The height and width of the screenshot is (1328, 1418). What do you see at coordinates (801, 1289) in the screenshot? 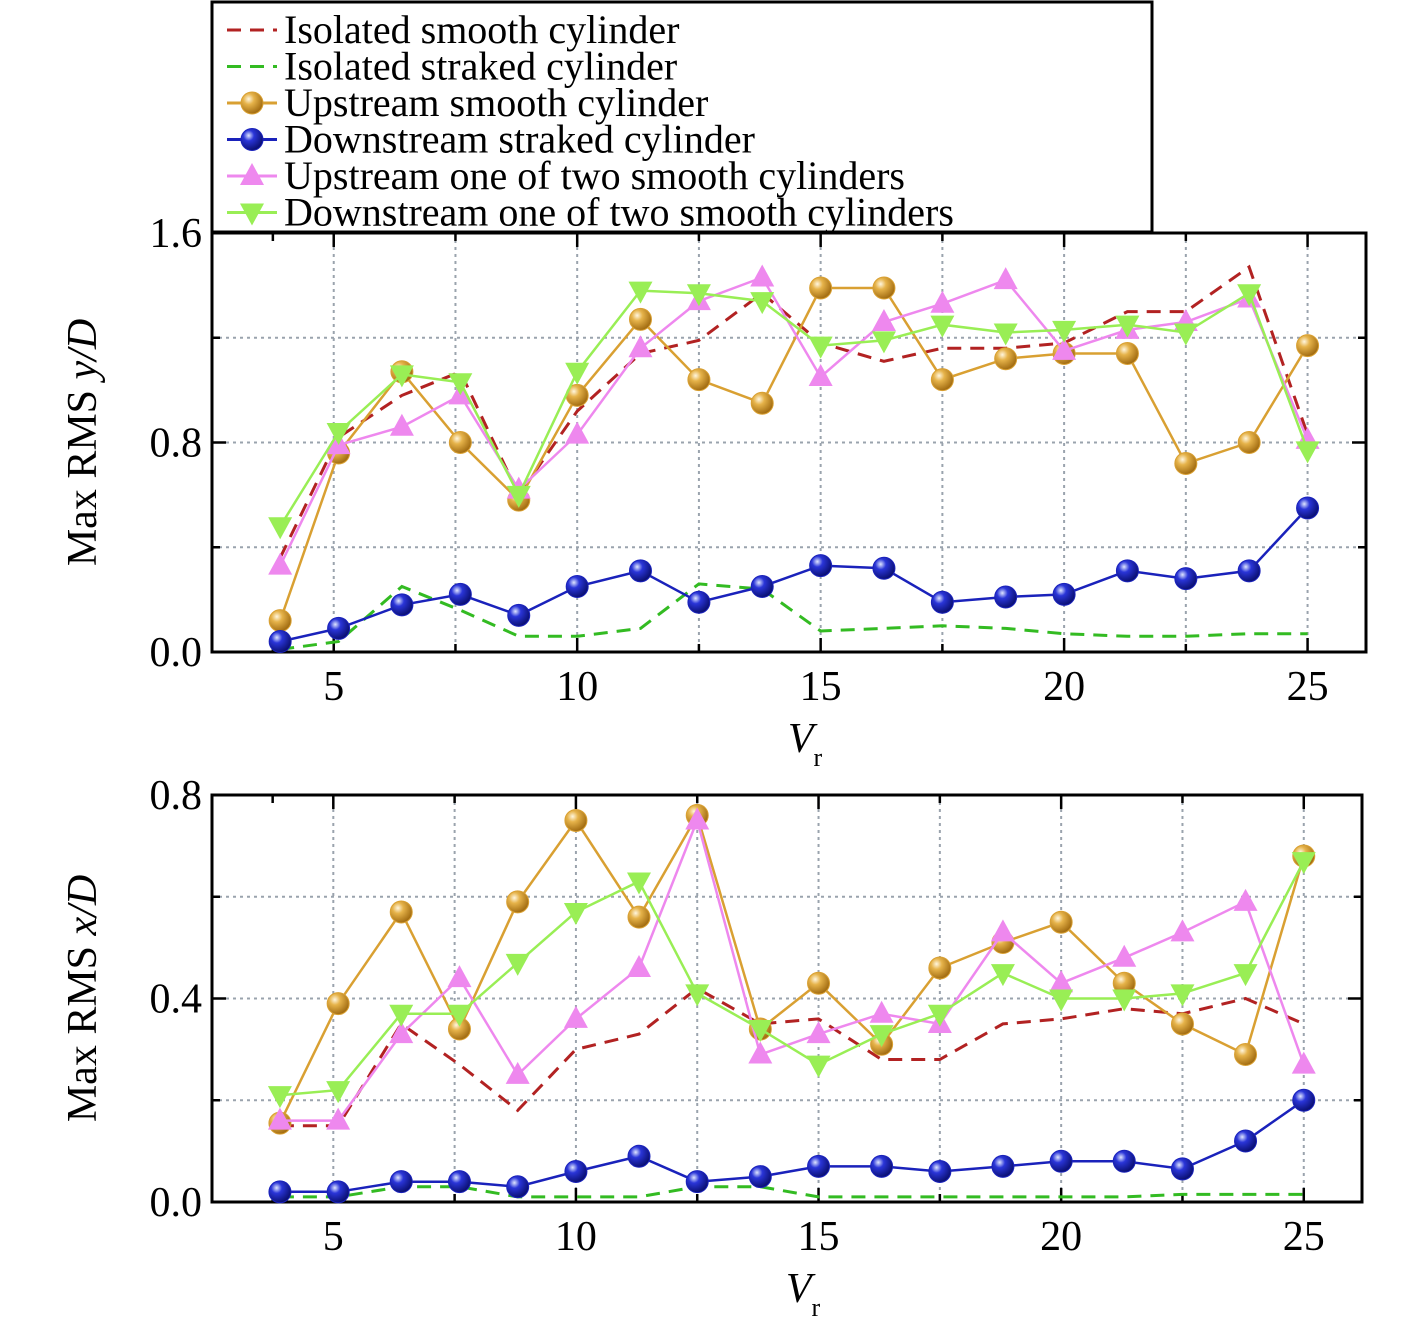
I see `chart-x-xlabel-main: V` at bounding box center [801, 1289].